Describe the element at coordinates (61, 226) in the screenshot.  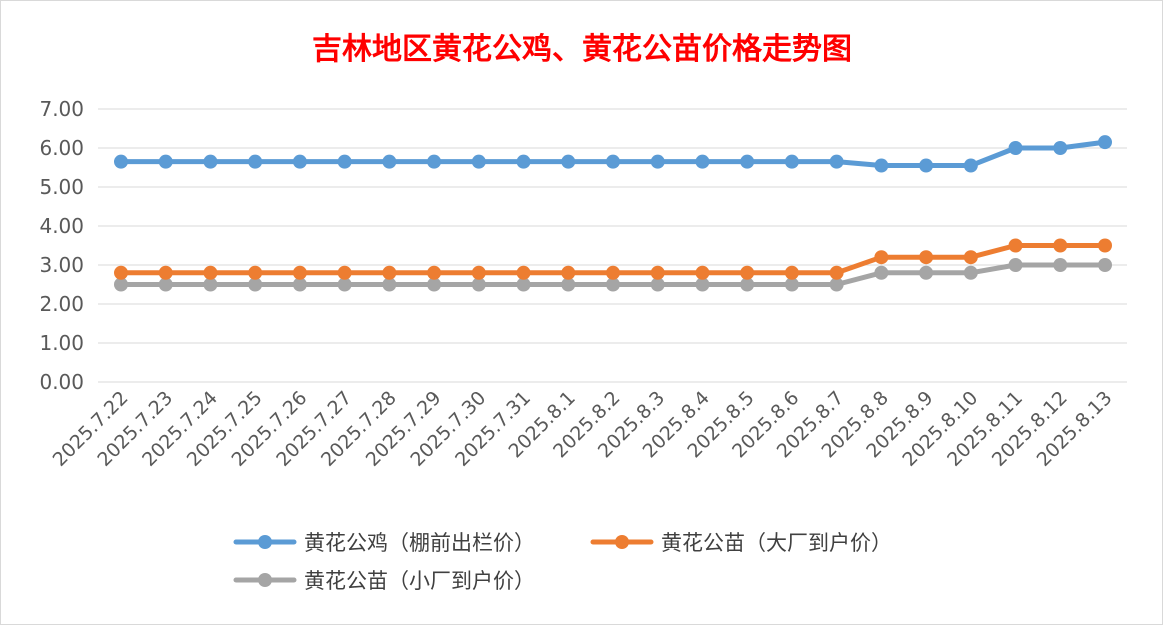
I see `y-tick-label: 4.00` at that location.